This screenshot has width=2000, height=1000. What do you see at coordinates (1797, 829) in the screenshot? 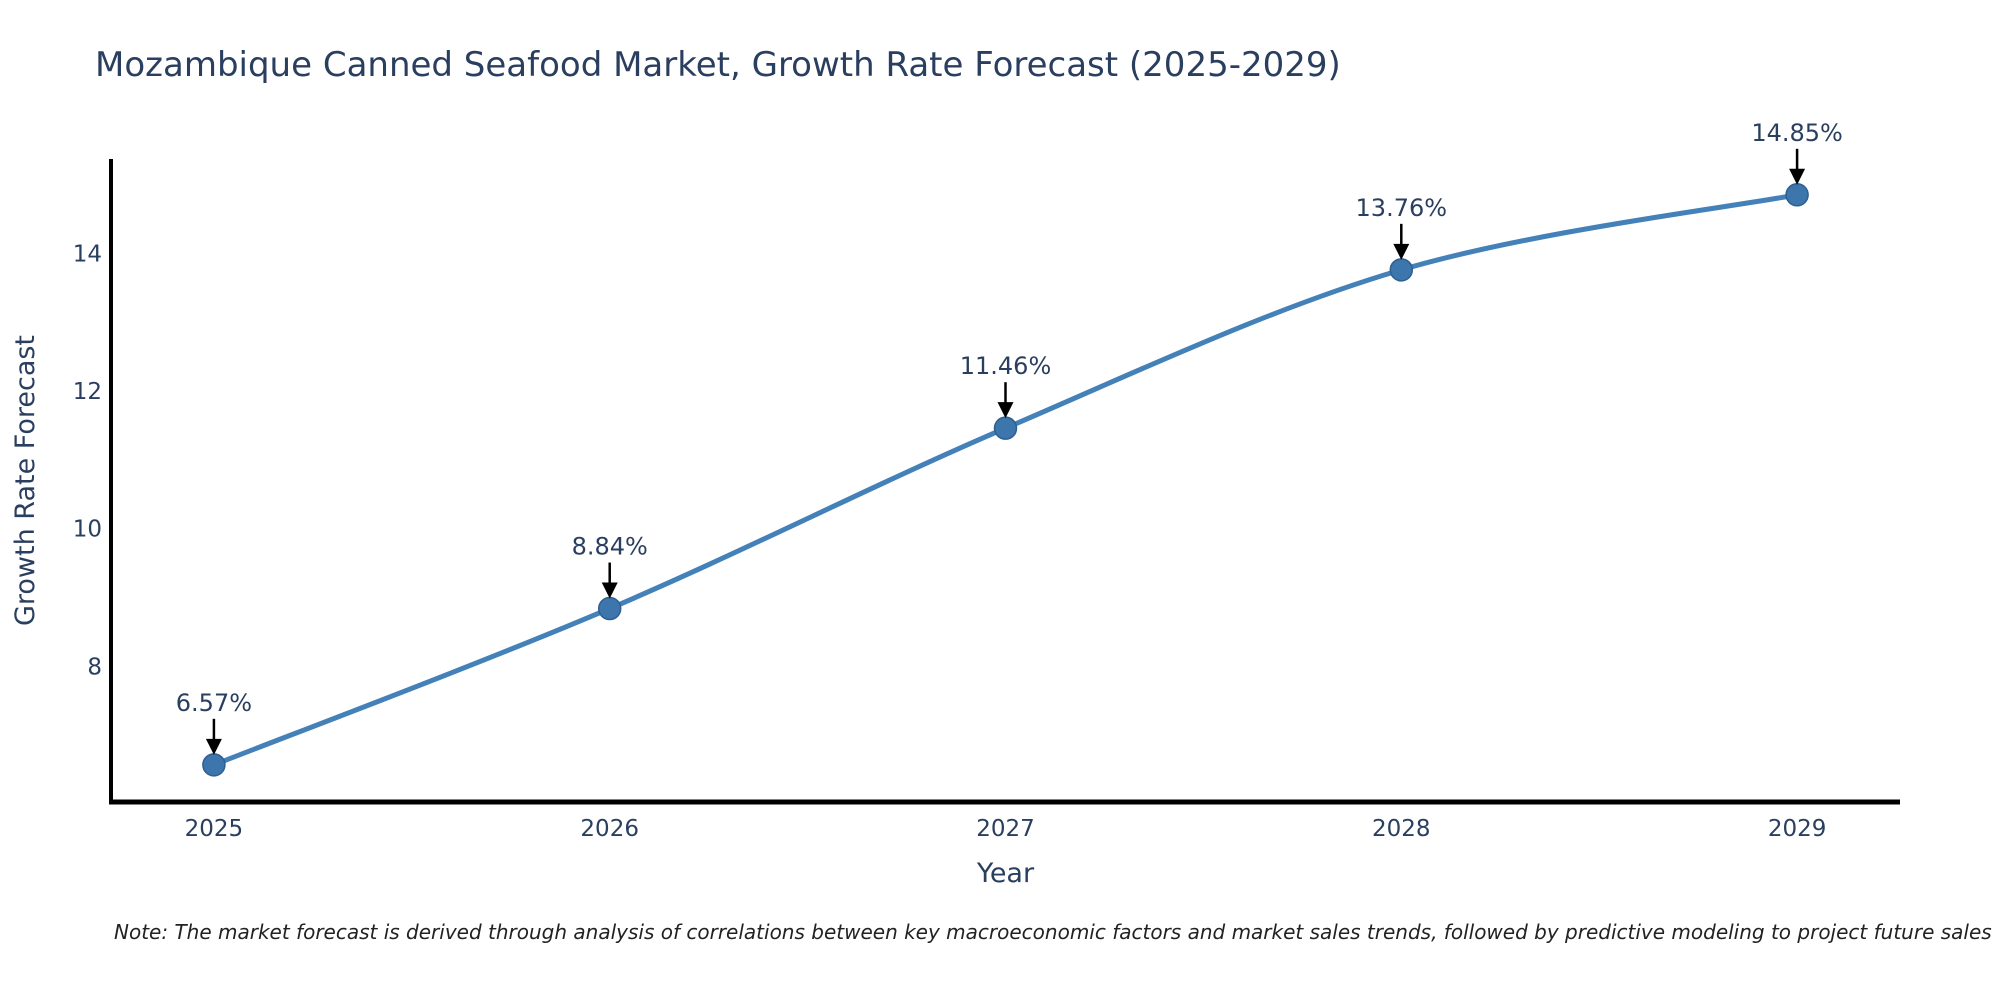
I see `x-tick-label: 2029` at bounding box center [1797, 829].